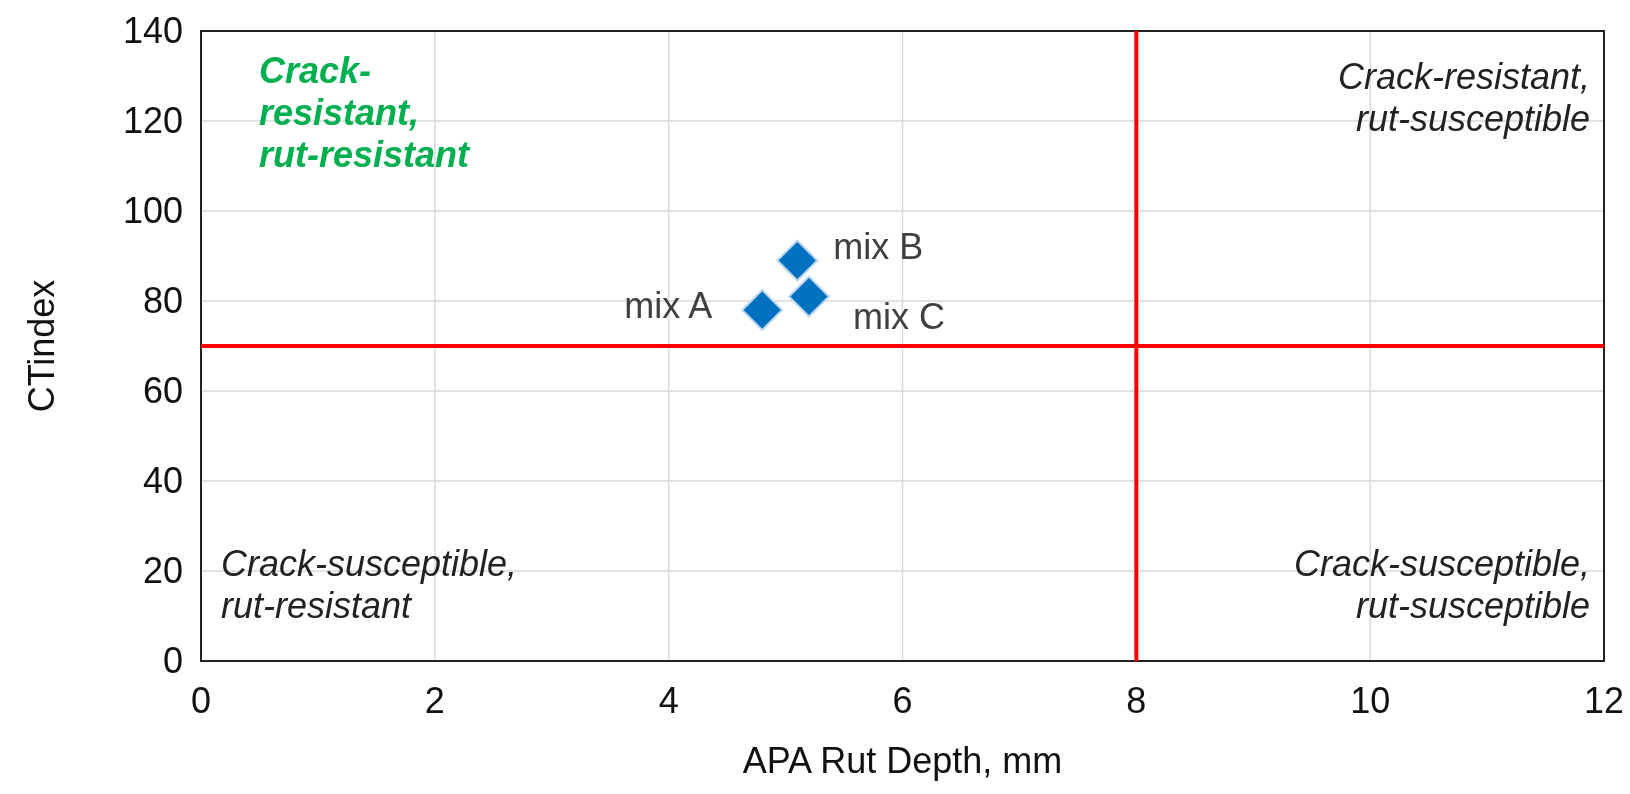 This screenshot has width=1630, height=794. Describe the element at coordinates (201, 700) in the screenshot. I see `x-tick-label: 0` at that location.